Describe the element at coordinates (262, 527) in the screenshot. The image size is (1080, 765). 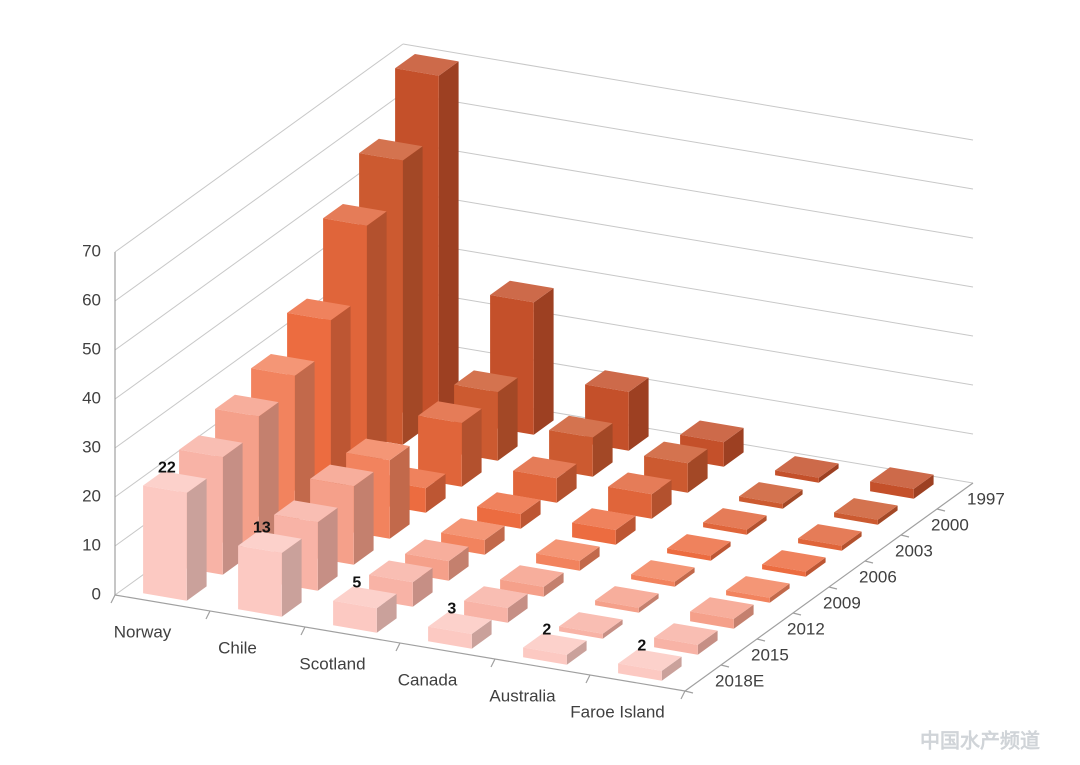
I see `data-label: 13` at that location.